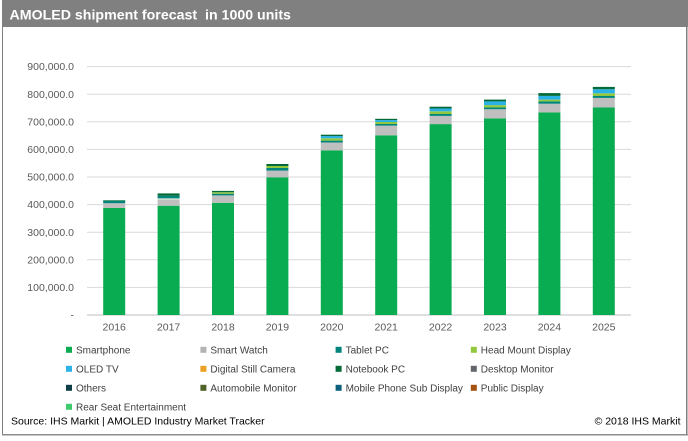 The image size is (688, 441). Describe the element at coordinates (550, 328) in the screenshot. I see `svg-text: 2024` at that location.